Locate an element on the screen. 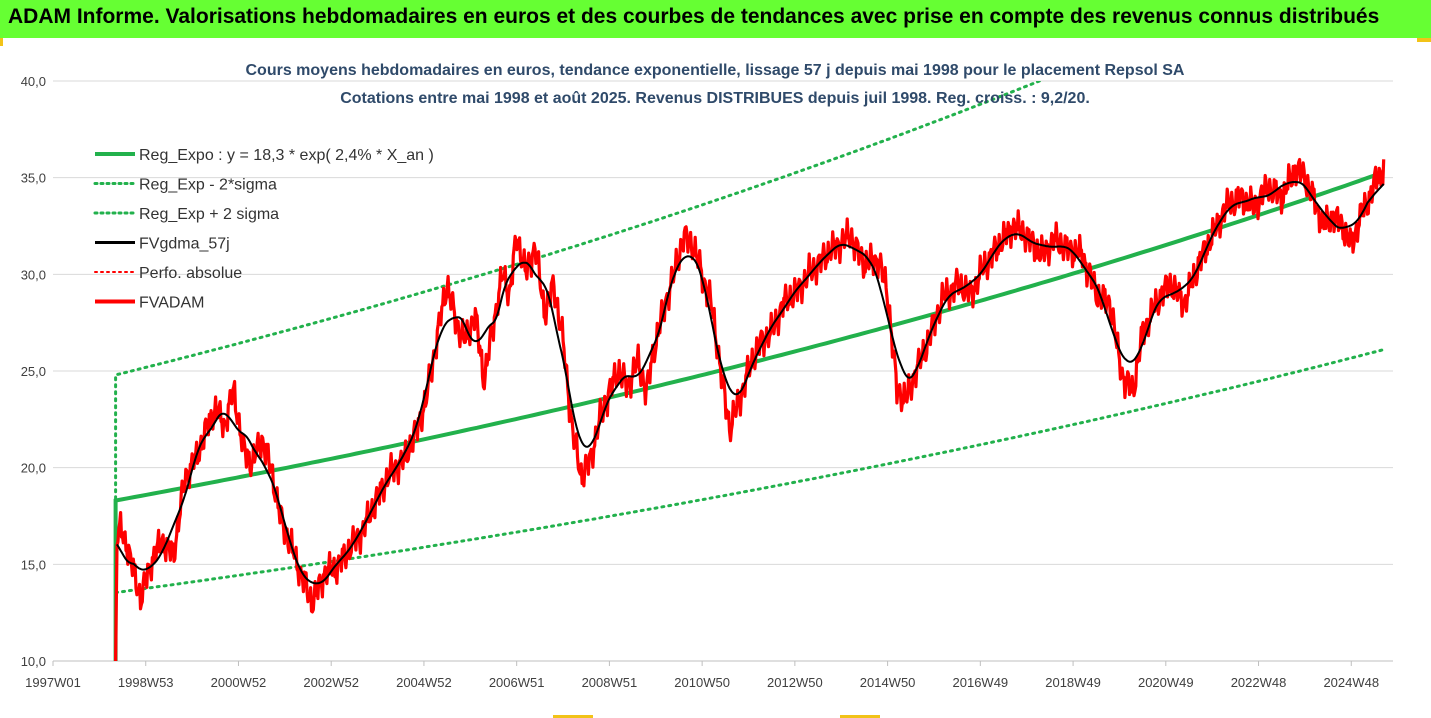  x-tick-label: 2010W50 is located at coordinates (702, 682).